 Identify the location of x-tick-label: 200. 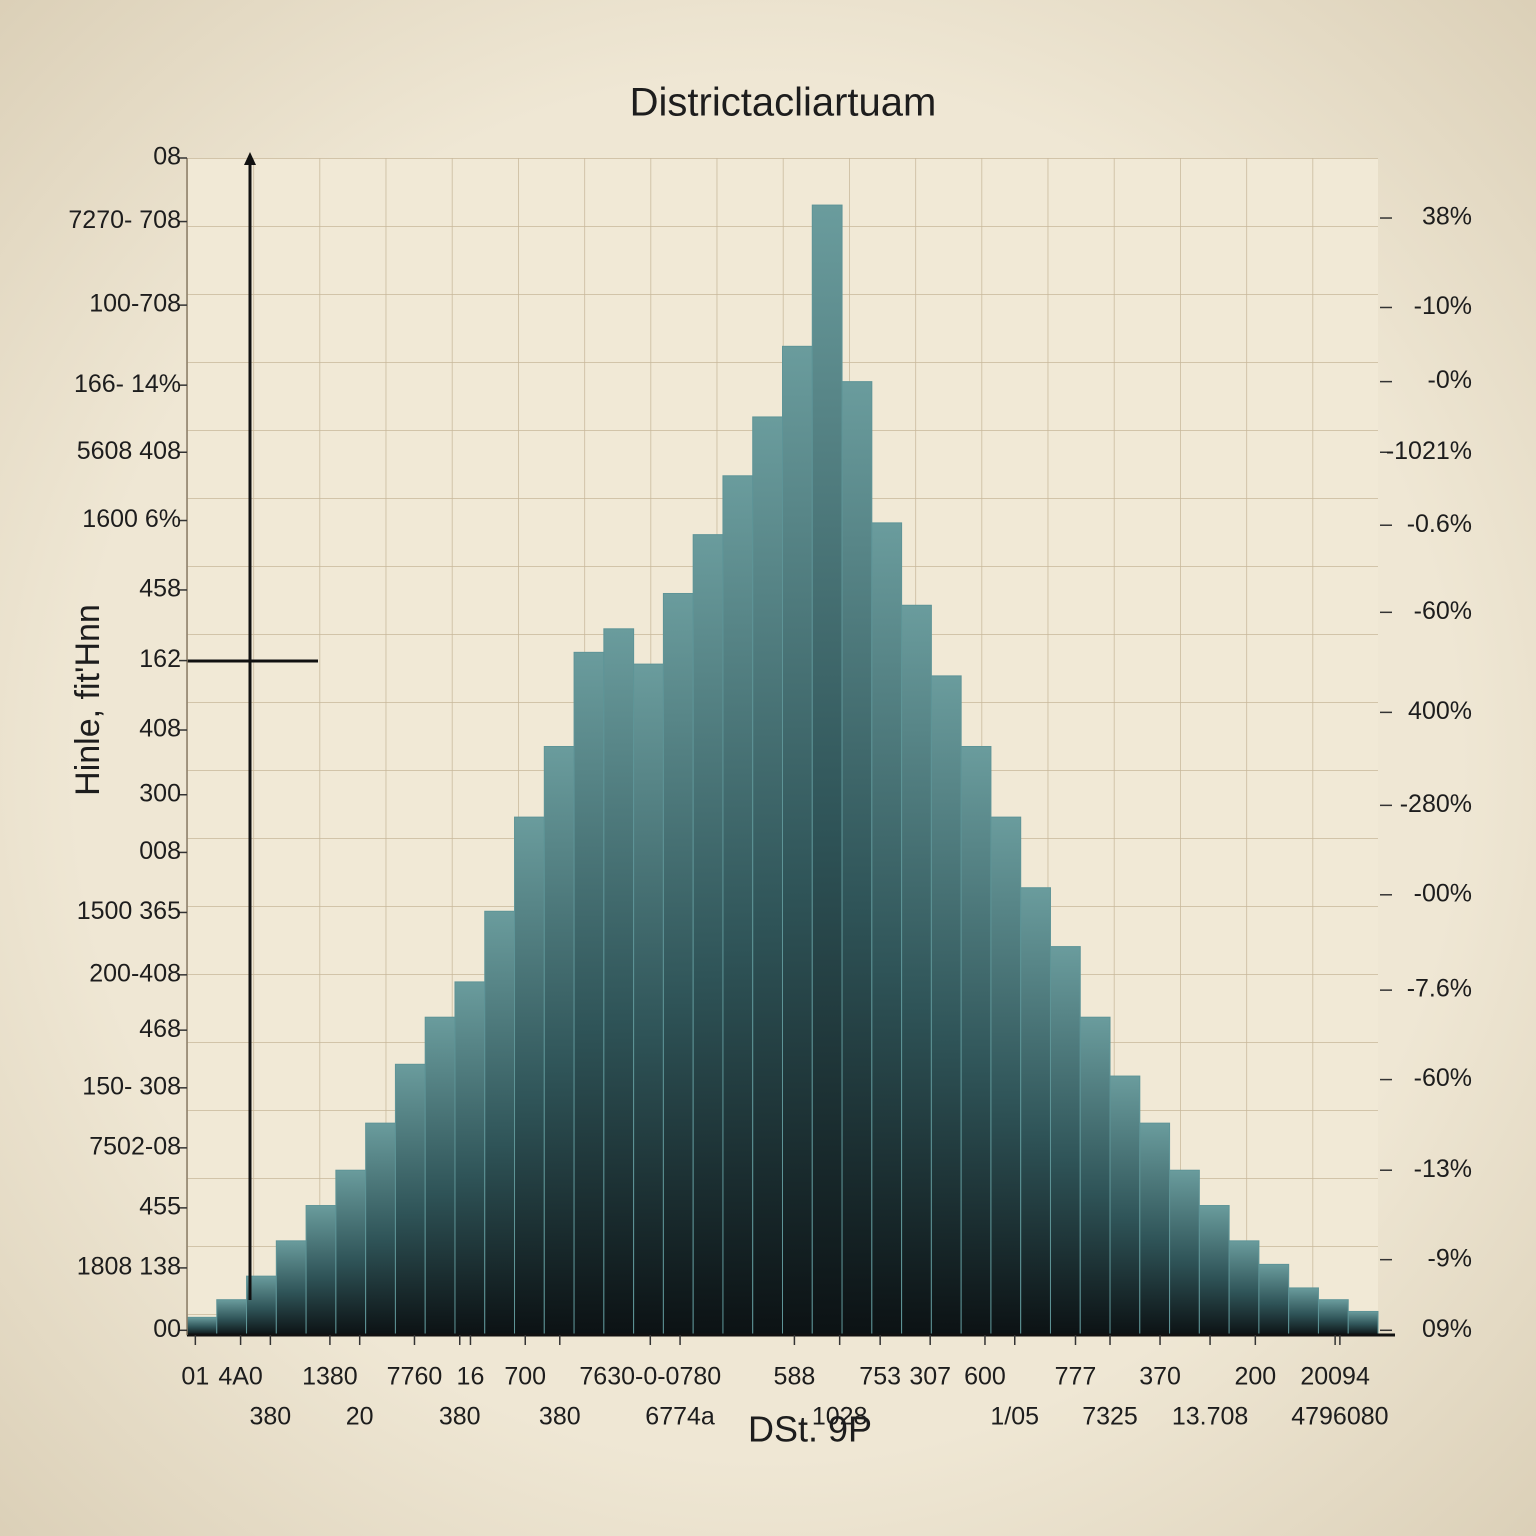
(1255, 1377).